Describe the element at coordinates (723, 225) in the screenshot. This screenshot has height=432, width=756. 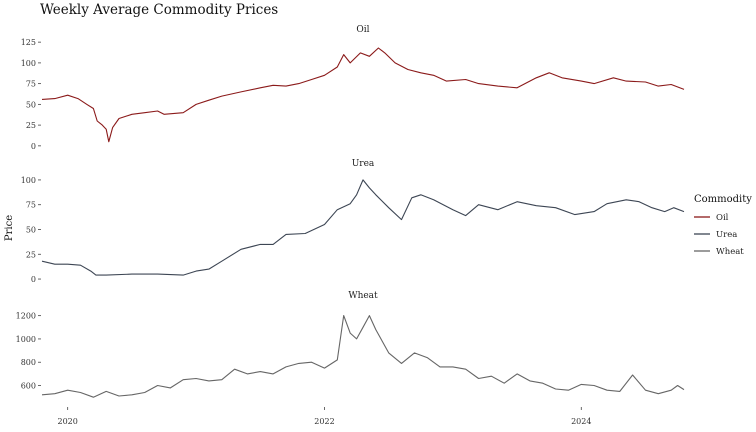
I see `legend: Commodity Oil Urea Wheat` at that location.